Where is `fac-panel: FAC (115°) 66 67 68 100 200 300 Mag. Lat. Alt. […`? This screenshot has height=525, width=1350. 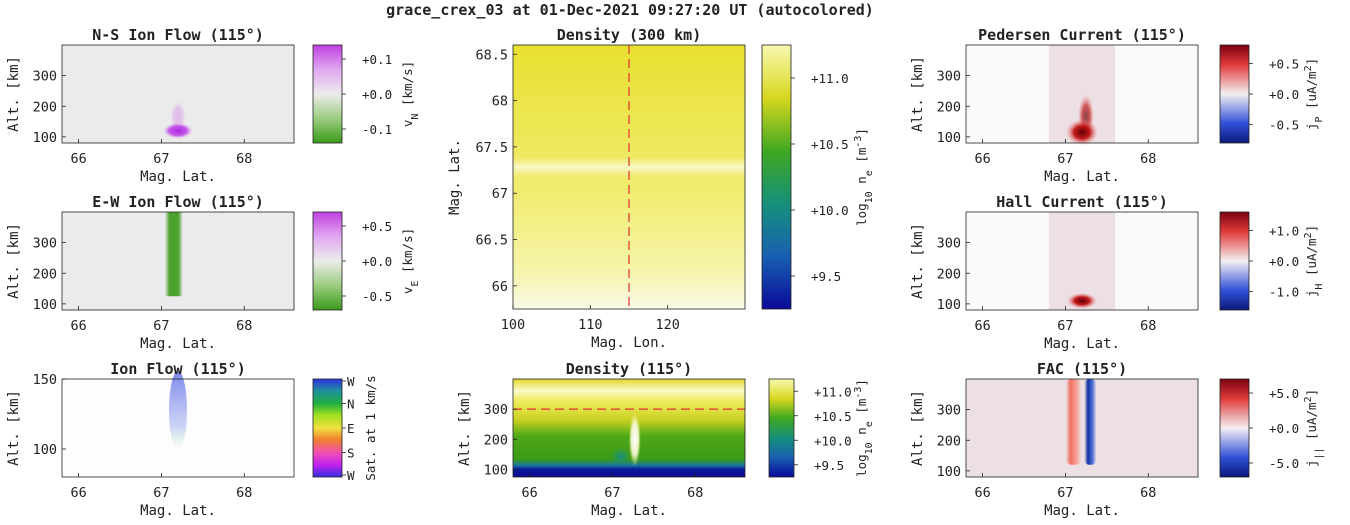 fac-panel: FAC (115°) 66 67 68 100 200 300 Mag. Lat. Alt. [… is located at coordinates (1117, 439).